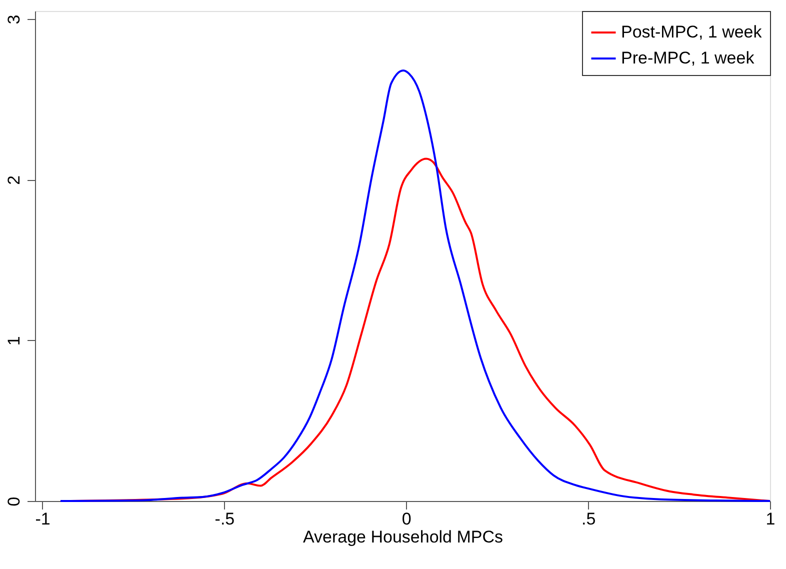  Describe the element at coordinates (407, 519) in the screenshot. I see `x-tick-label: 0` at that location.